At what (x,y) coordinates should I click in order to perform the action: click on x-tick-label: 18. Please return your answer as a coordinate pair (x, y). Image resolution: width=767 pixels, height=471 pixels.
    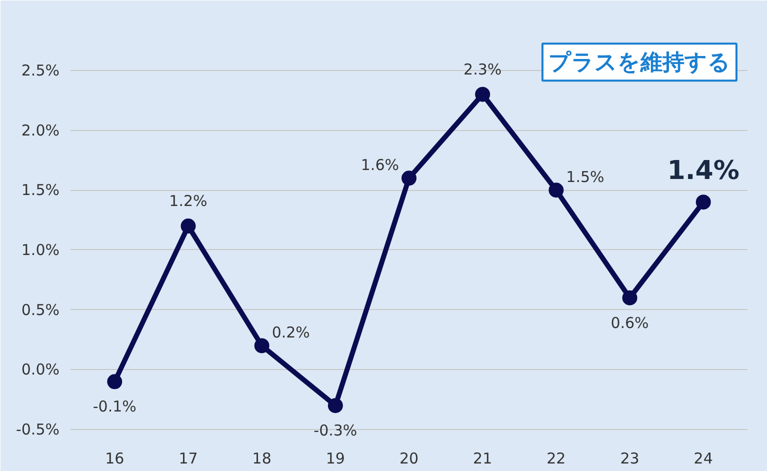
    Looking at the image, I should click on (262, 459).